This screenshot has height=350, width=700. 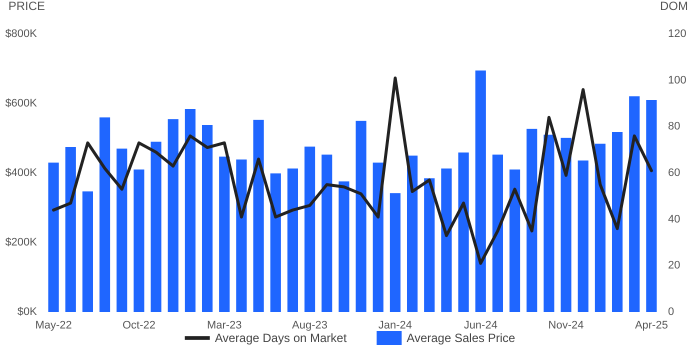 I want to click on x-tick-label: Oct-22, so click(x=139, y=326).